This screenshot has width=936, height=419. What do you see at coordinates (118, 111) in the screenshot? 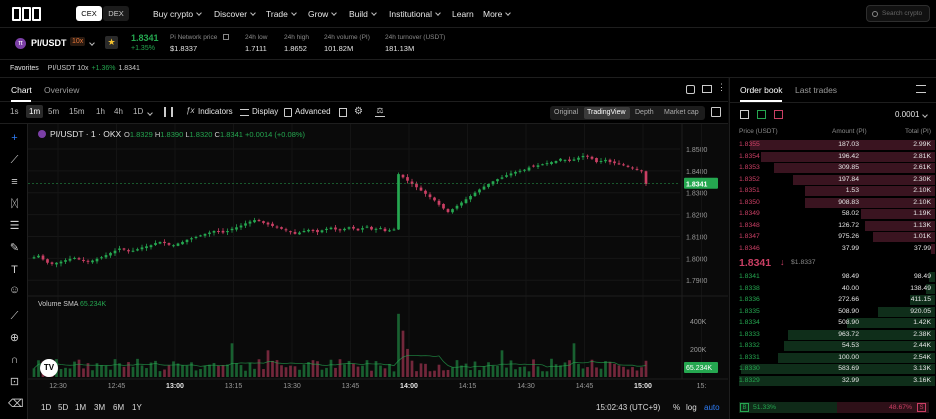
I see `timeframe-4h: 4h` at bounding box center [118, 111].